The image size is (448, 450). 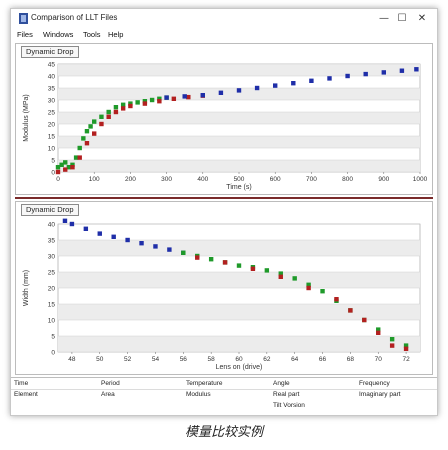 I want to click on top-chart-y-tick-label: 40, so click(x=52, y=77).